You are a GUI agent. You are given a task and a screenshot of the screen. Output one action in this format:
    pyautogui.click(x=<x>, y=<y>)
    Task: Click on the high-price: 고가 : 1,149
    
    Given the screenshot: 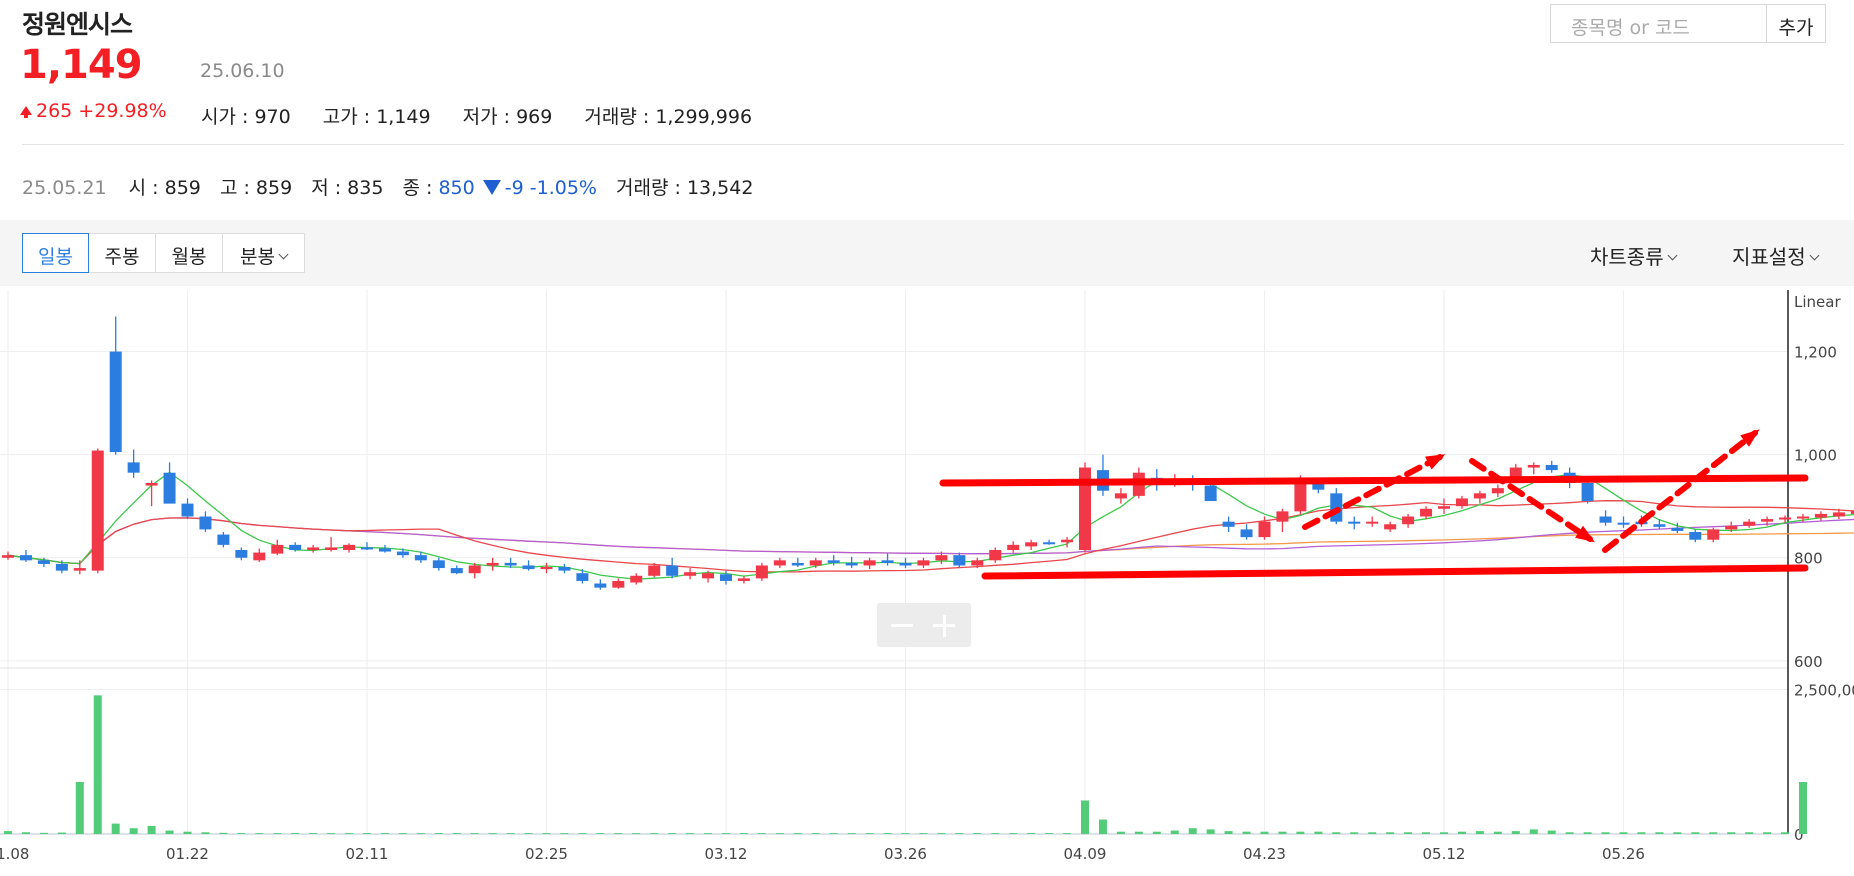 What is the action you would take?
    pyautogui.click(x=376, y=117)
    